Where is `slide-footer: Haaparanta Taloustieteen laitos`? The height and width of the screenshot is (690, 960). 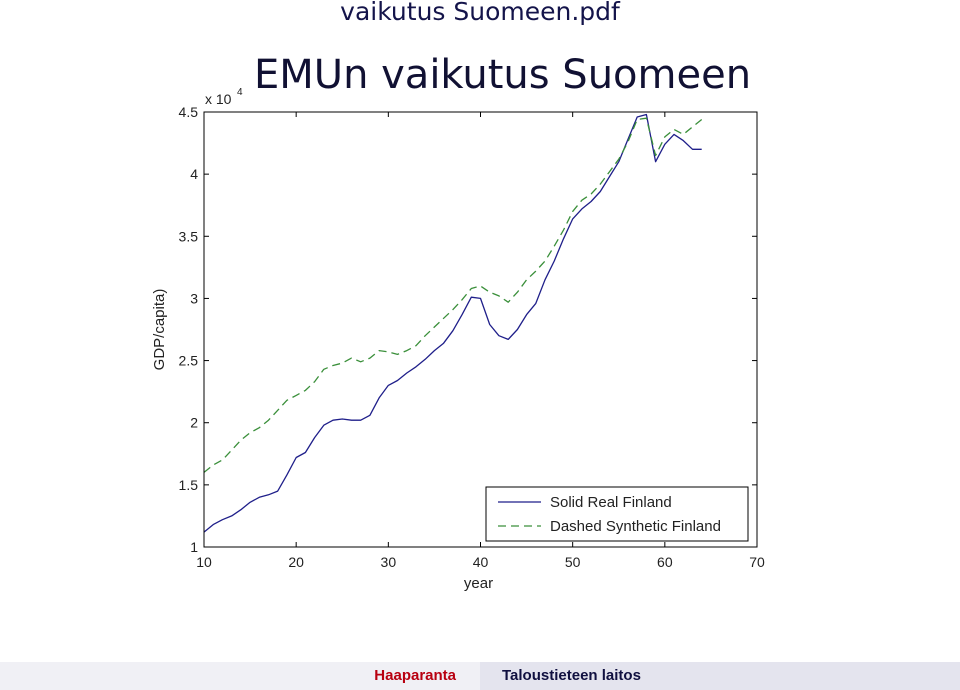 slide-footer: Haaparanta Taloustieteen laitos is located at coordinates (480, 676).